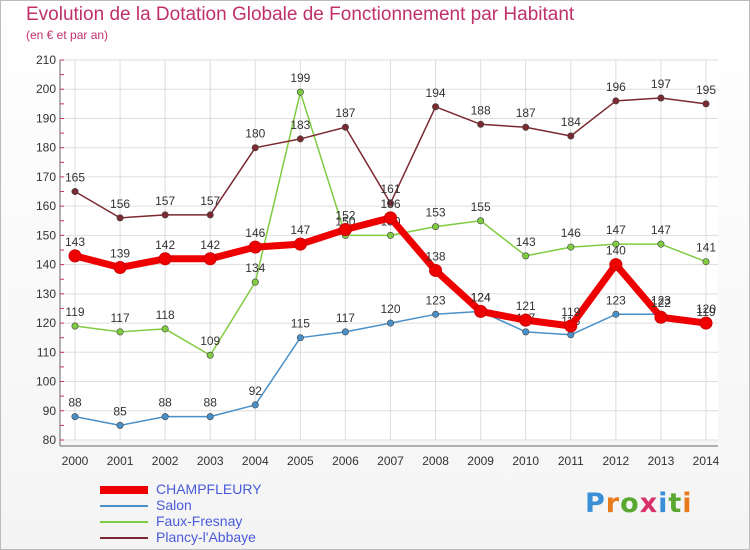  I want to click on data-label: 152, so click(345, 216).